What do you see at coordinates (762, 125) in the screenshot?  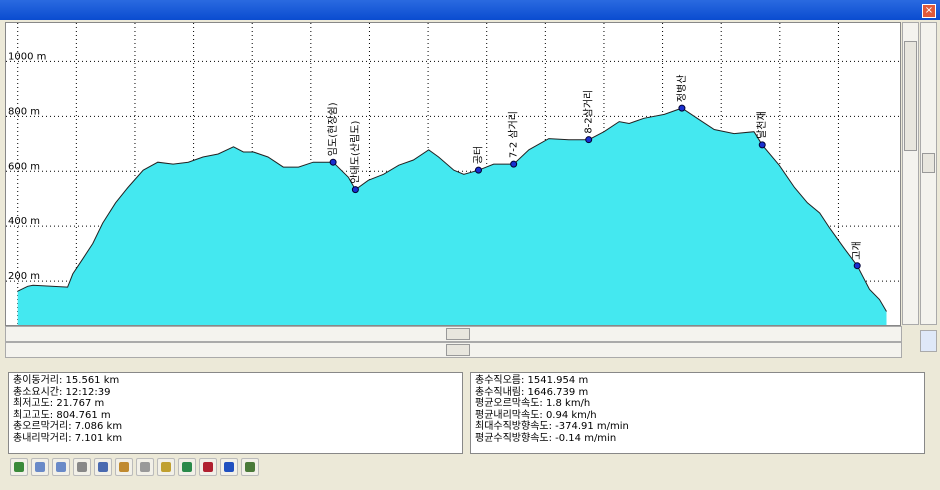 I see `waypoint-label: 달천재` at bounding box center [762, 125].